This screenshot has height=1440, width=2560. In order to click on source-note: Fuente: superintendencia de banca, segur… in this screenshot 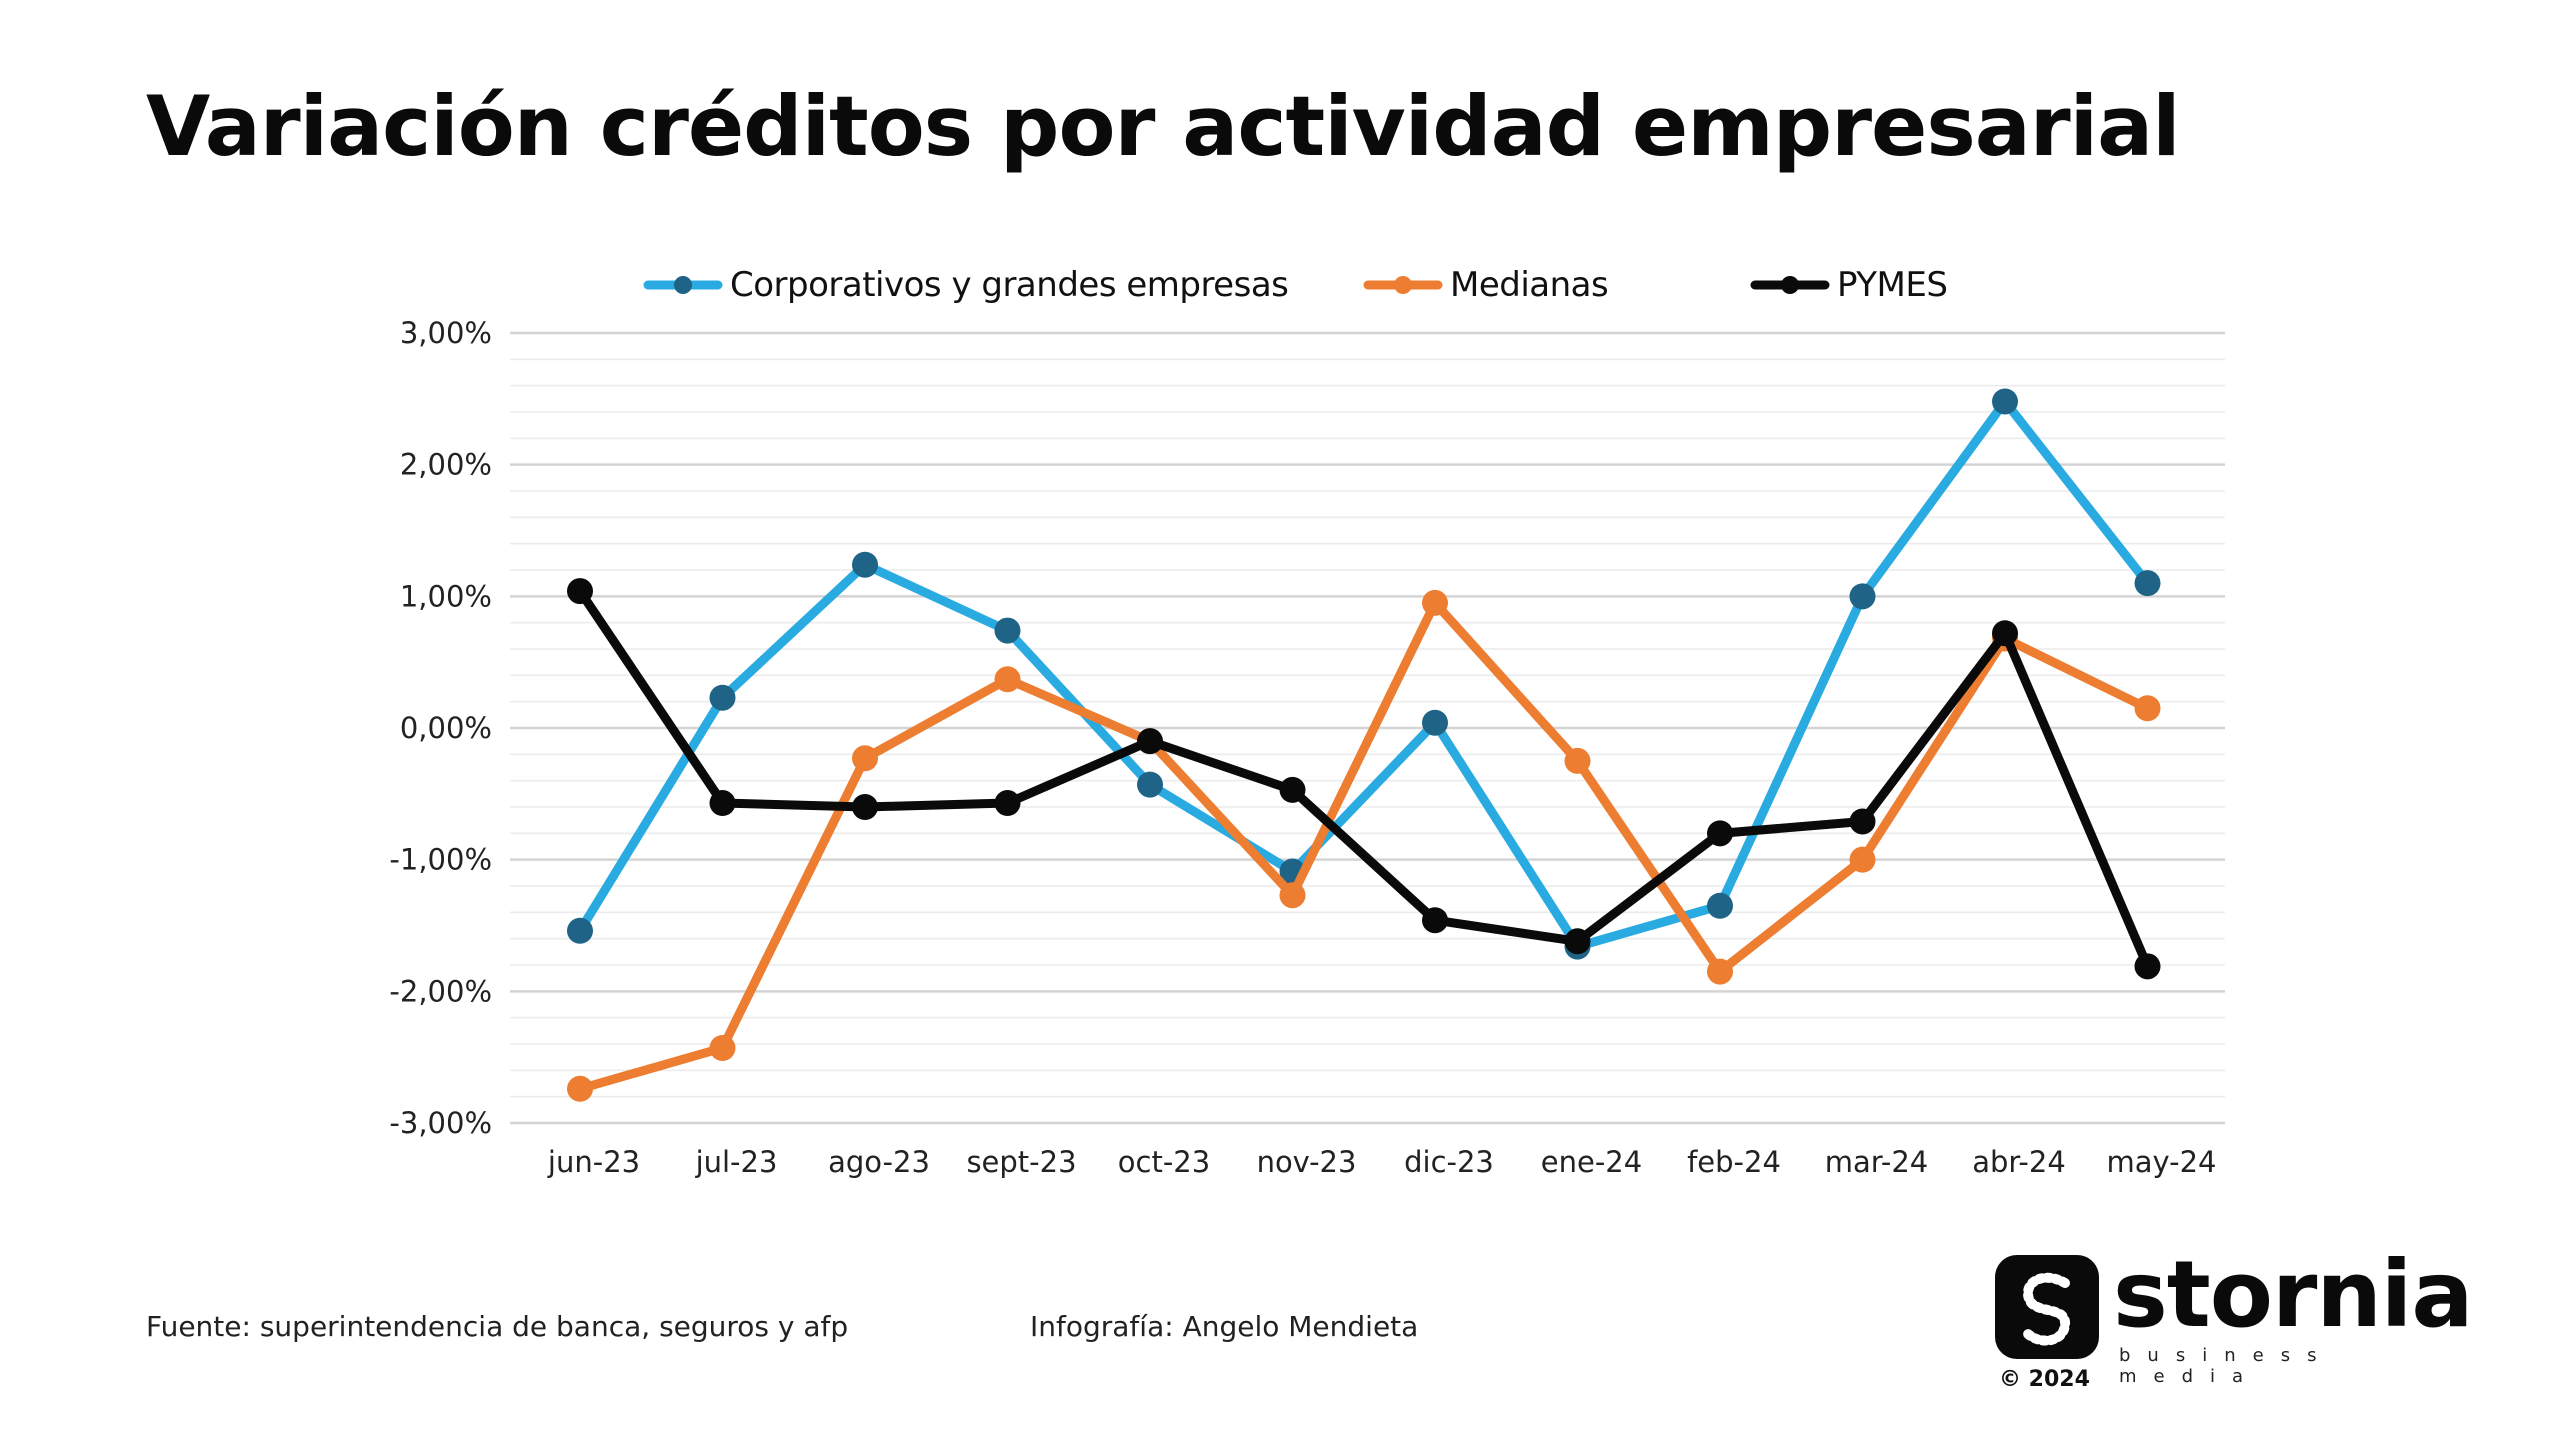, I will do `click(497, 1326)`.